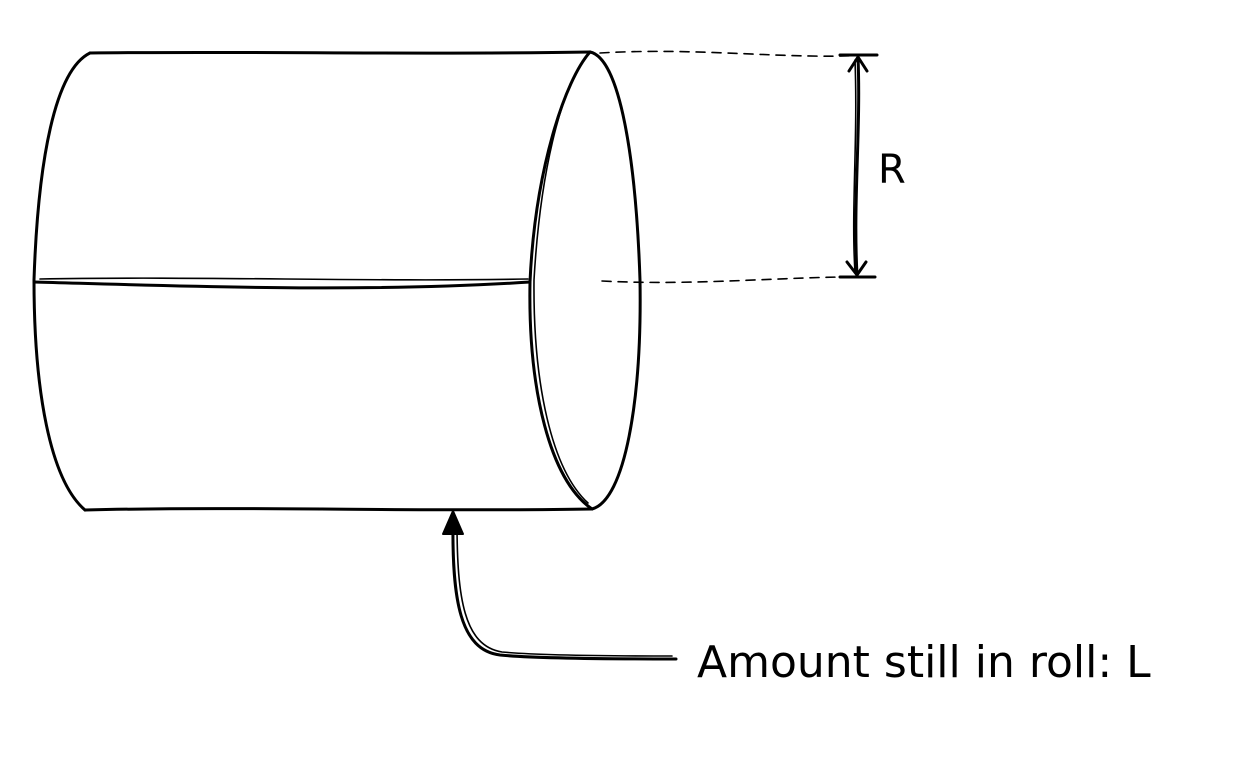 The height and width of the screenshot is (767, 1255). Describe the element at coordinates (453, 522) in the screenshot. I see `callout-arrowhead` at that location.